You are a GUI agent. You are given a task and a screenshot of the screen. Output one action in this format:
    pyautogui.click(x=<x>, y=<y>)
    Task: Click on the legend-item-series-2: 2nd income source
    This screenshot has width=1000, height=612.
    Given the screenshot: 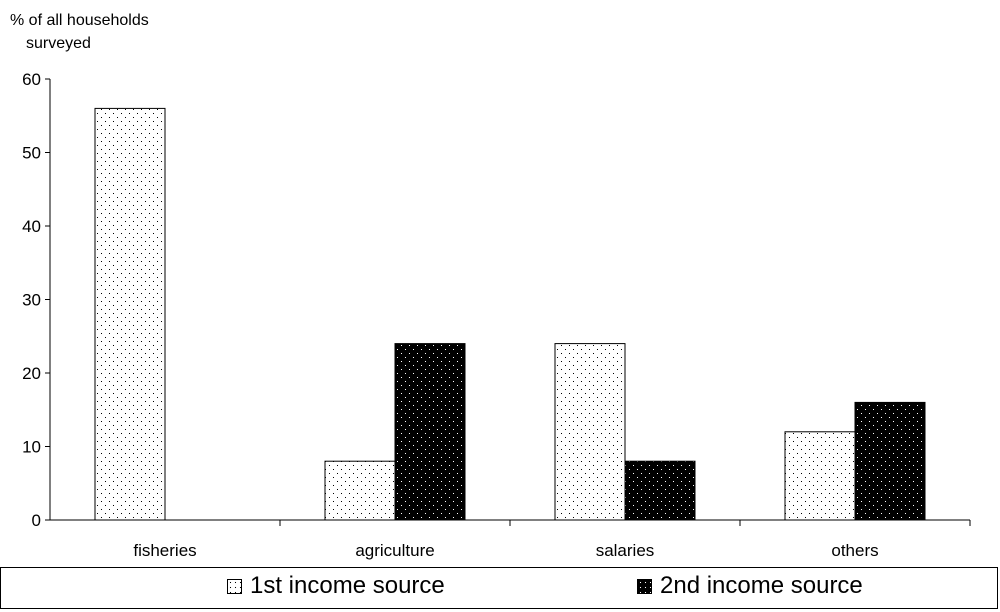 What is the action you would take?
    pyautogui.click(x=750, y=586)
    